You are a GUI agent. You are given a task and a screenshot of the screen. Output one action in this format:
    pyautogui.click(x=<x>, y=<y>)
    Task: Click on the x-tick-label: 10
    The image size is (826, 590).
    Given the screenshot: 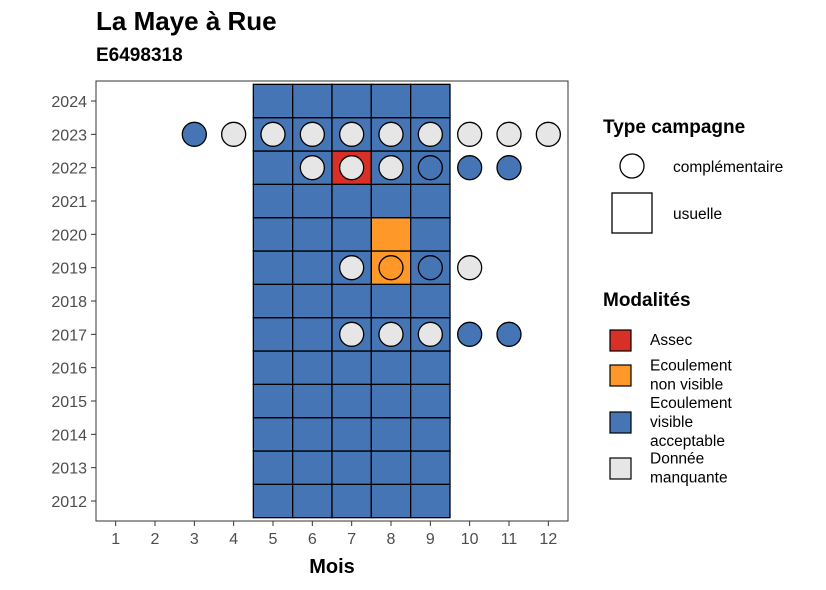 What is the action you would take?
    pyautogui.click(x=470, y=539)
    